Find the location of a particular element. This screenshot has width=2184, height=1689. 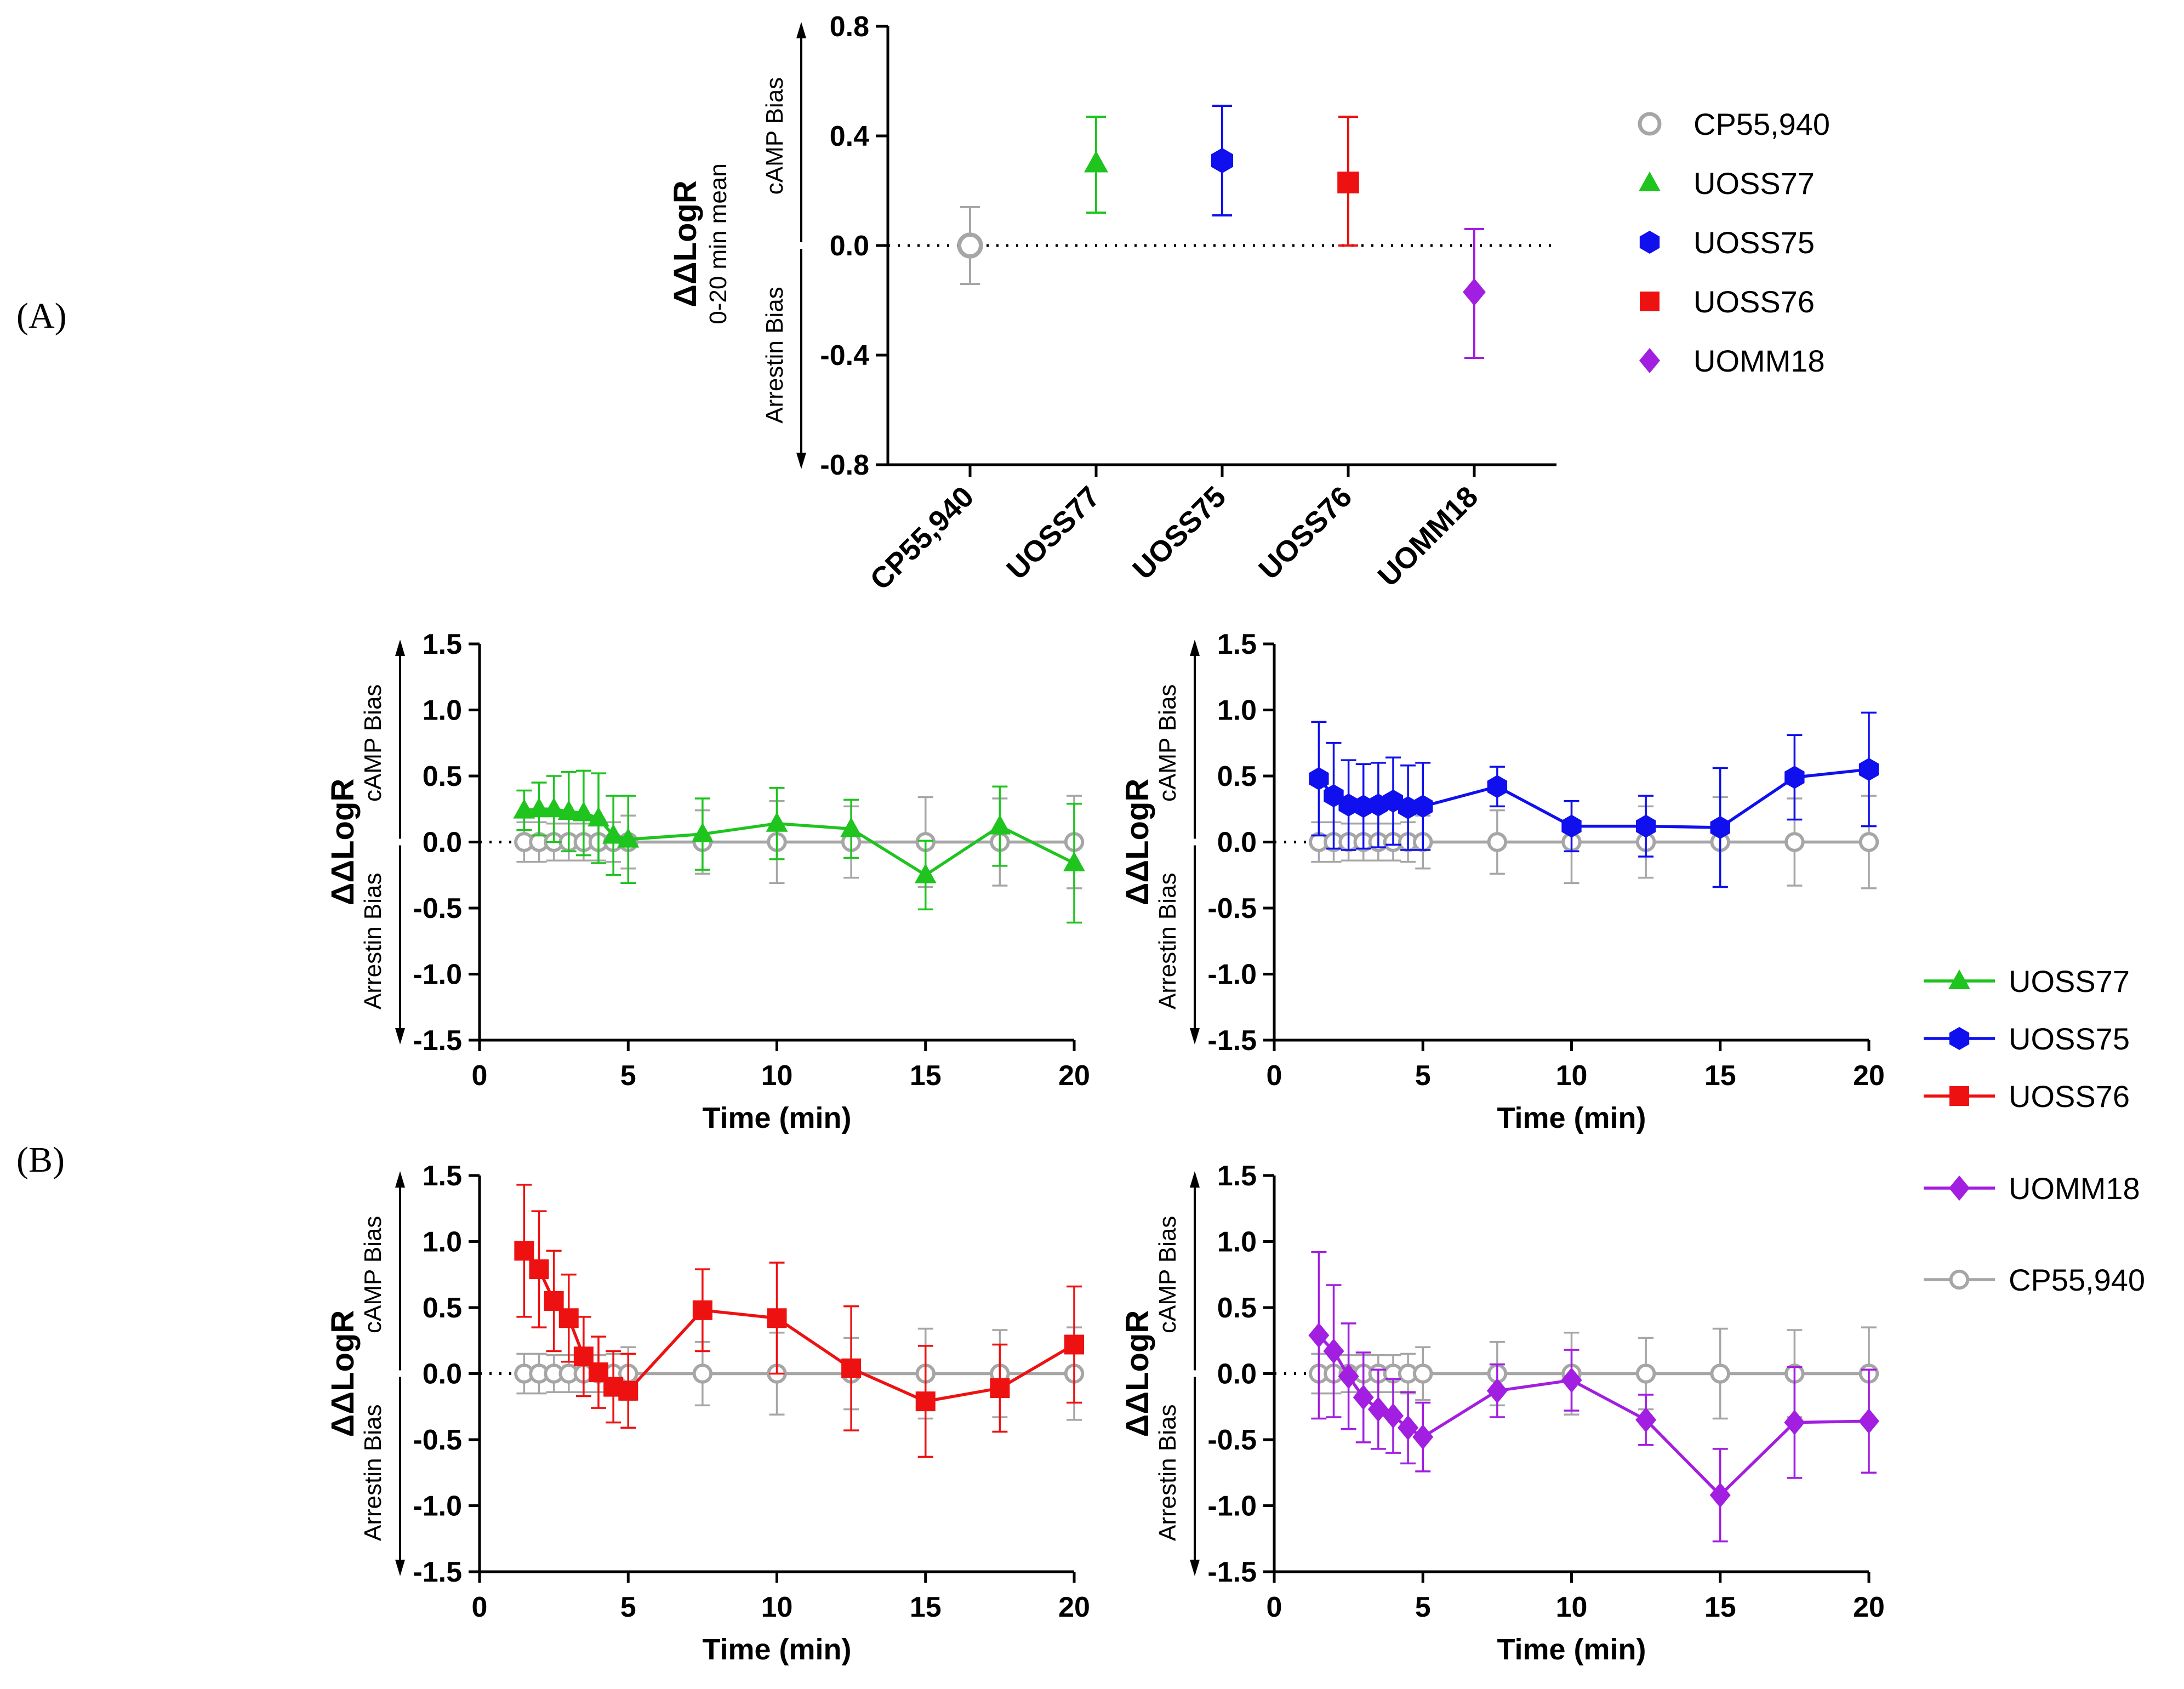

series-uoss77 is located at coordinates (799, 846).